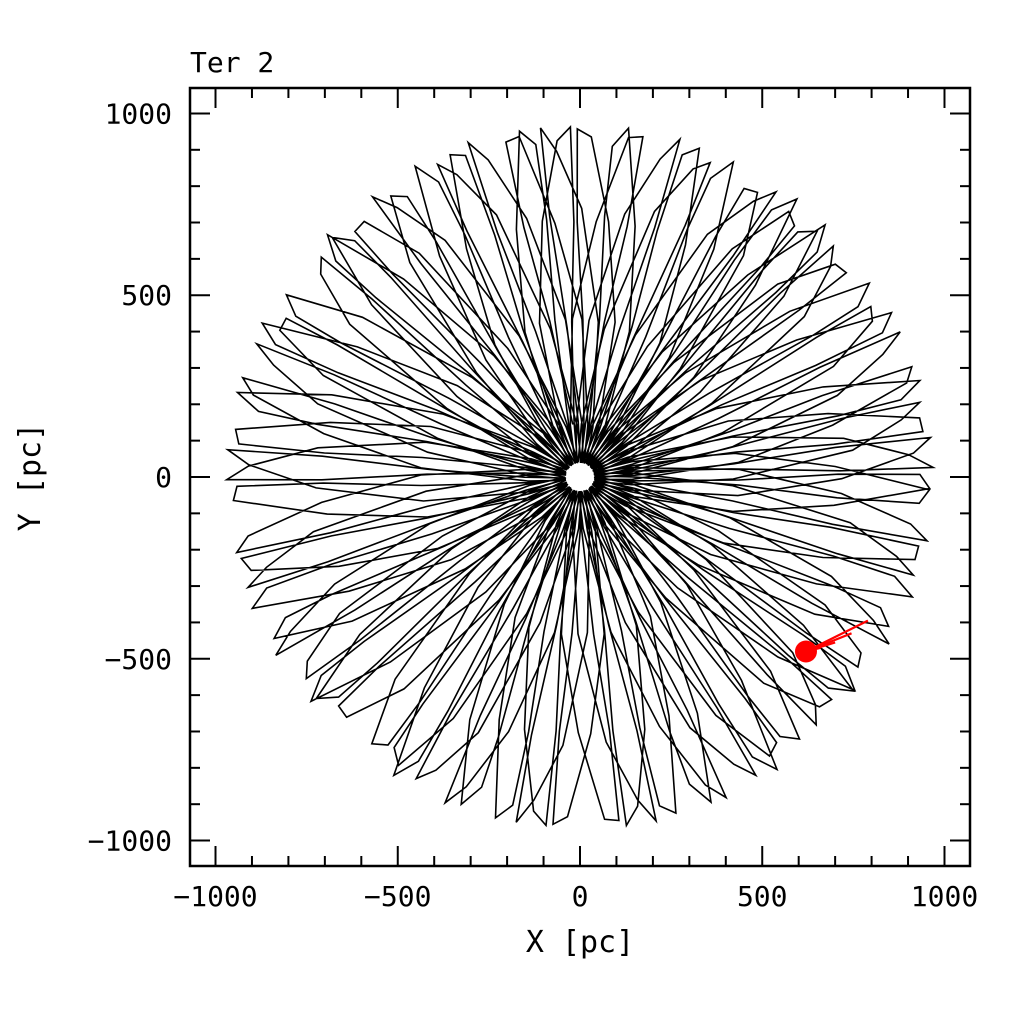 Image resolution: width=1024 pixels, height=1024 pixels. What do you see at coordinates (397, 896) in the screenshot?
I see `x-tick-label: −500` at bounding box center [397, 896].